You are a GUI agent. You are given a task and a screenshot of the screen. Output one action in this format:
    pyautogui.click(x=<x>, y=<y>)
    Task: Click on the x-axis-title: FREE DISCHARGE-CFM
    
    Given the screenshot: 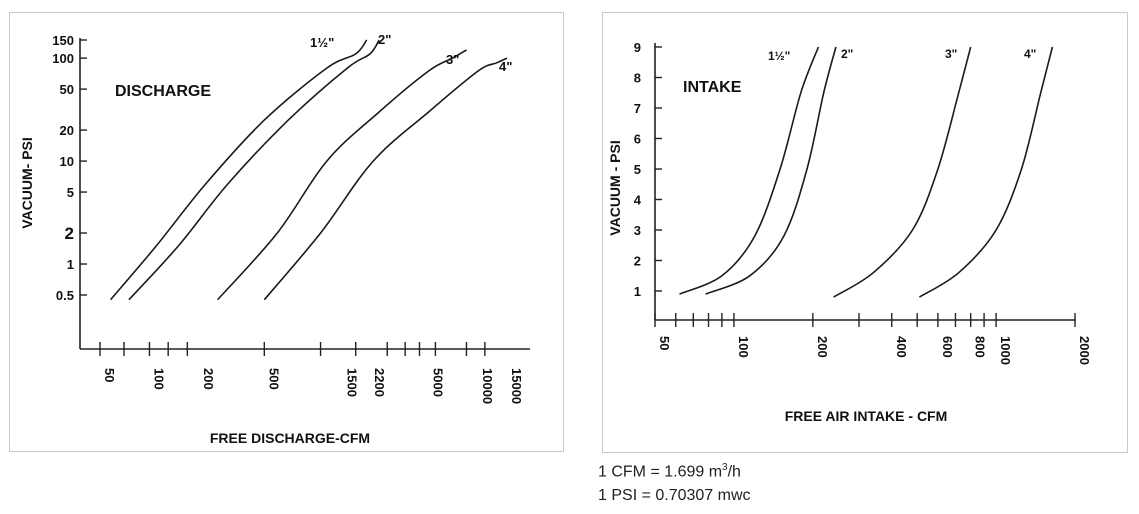 What is the action you would take?
    pyautogui.click(x=290, y=438)
    